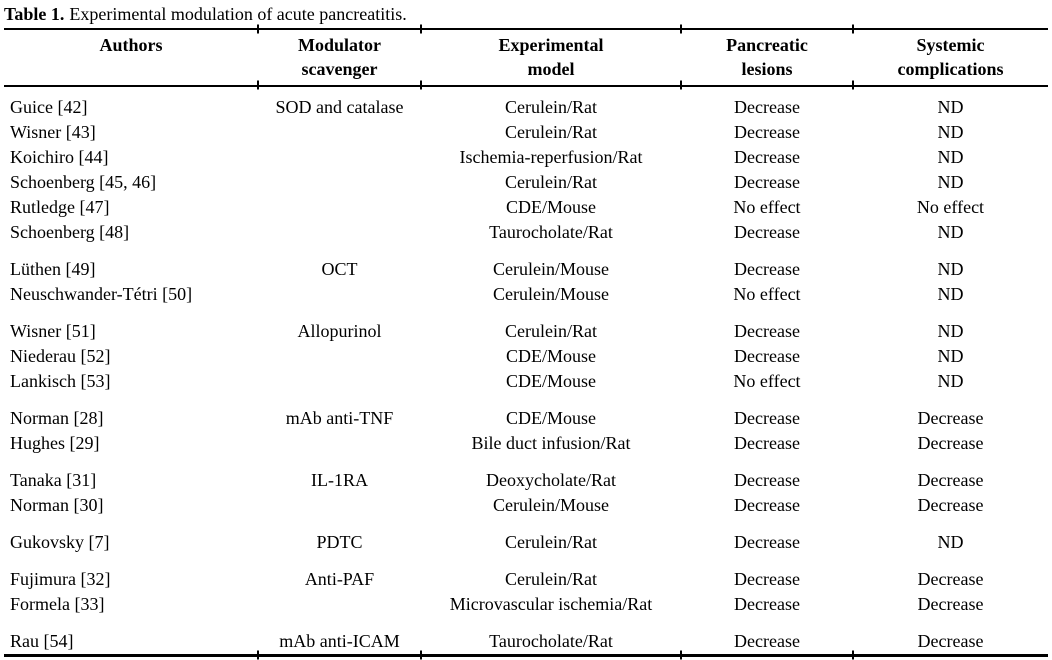 This screenshot has height=660, width=1052. I want to click on cell-author: Koichiro [44], so click(59, 157).